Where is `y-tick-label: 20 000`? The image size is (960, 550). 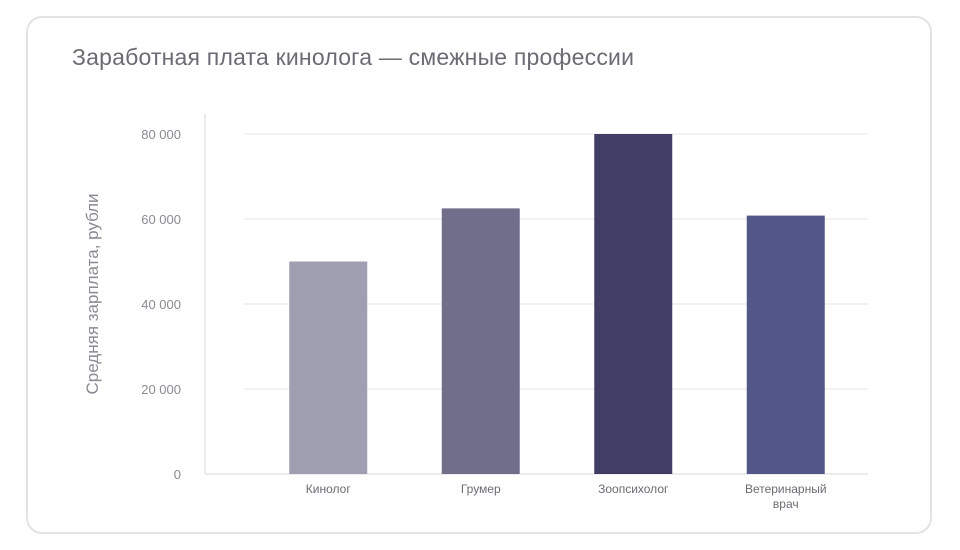
y-tick-label: 20 000 is located at coordinates (161, 389).